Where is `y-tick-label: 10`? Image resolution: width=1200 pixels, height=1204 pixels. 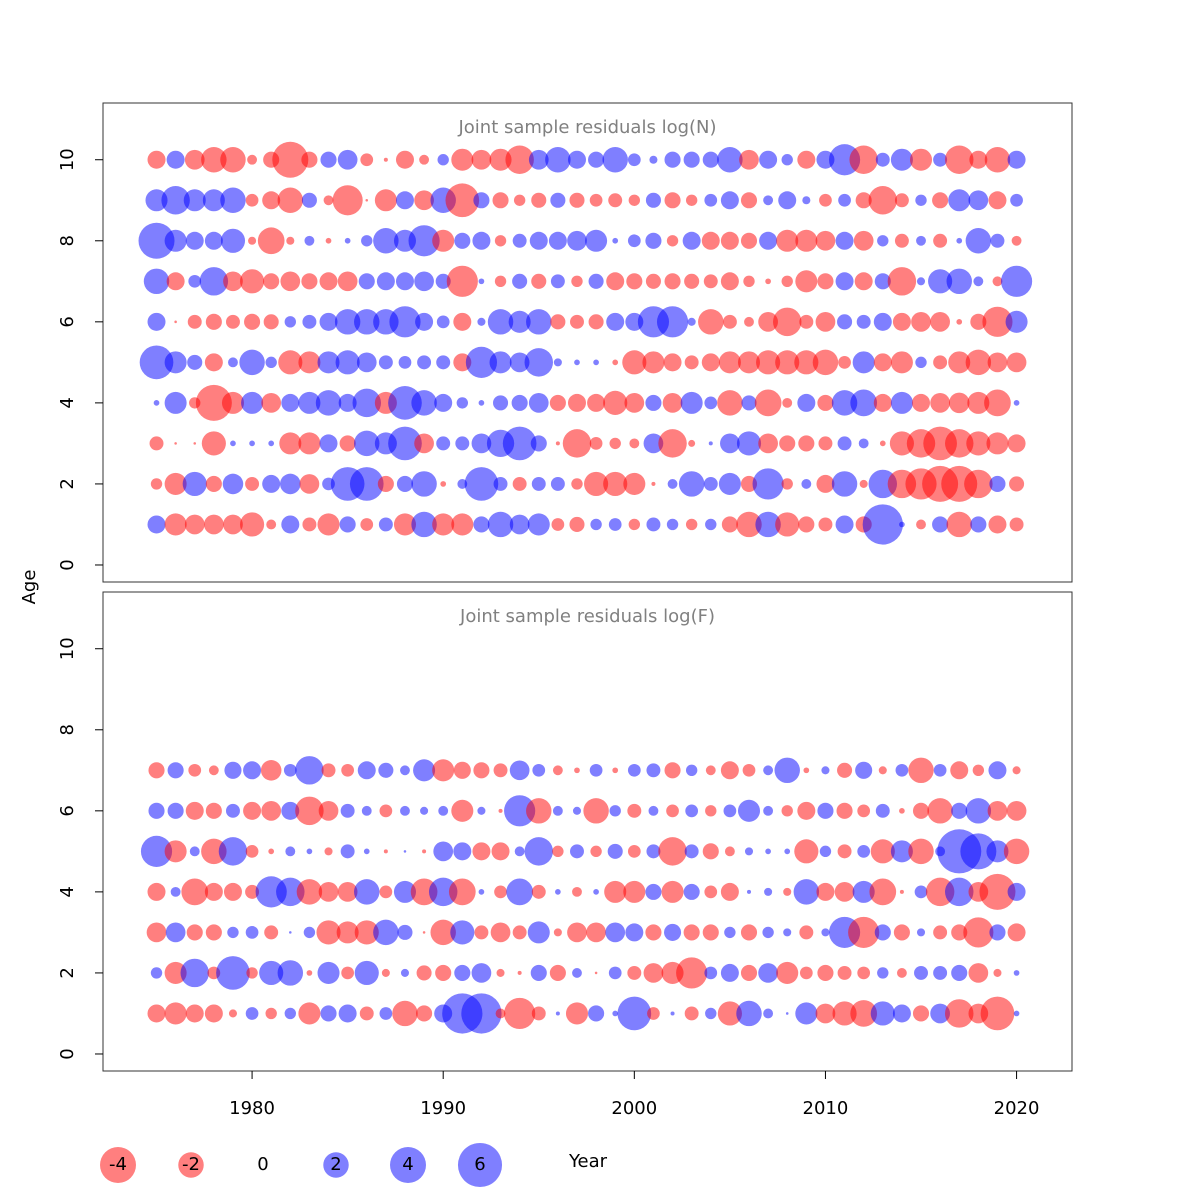
y-tick-label: 10 is located at coordinates (67, 159).